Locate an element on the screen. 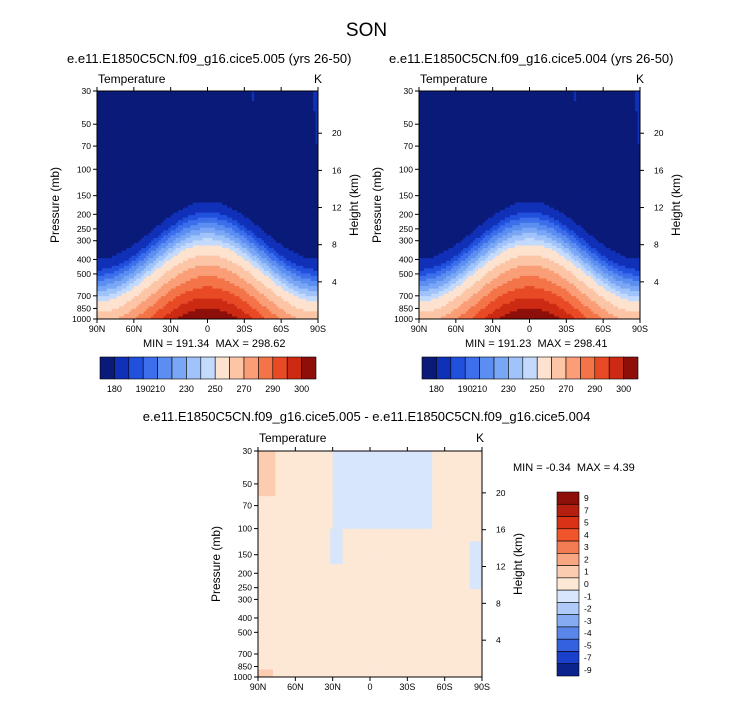 The height and width of the screenshot is (701, 733). panel3-y2tick-label: 20 is located at coordinates (501, 493).